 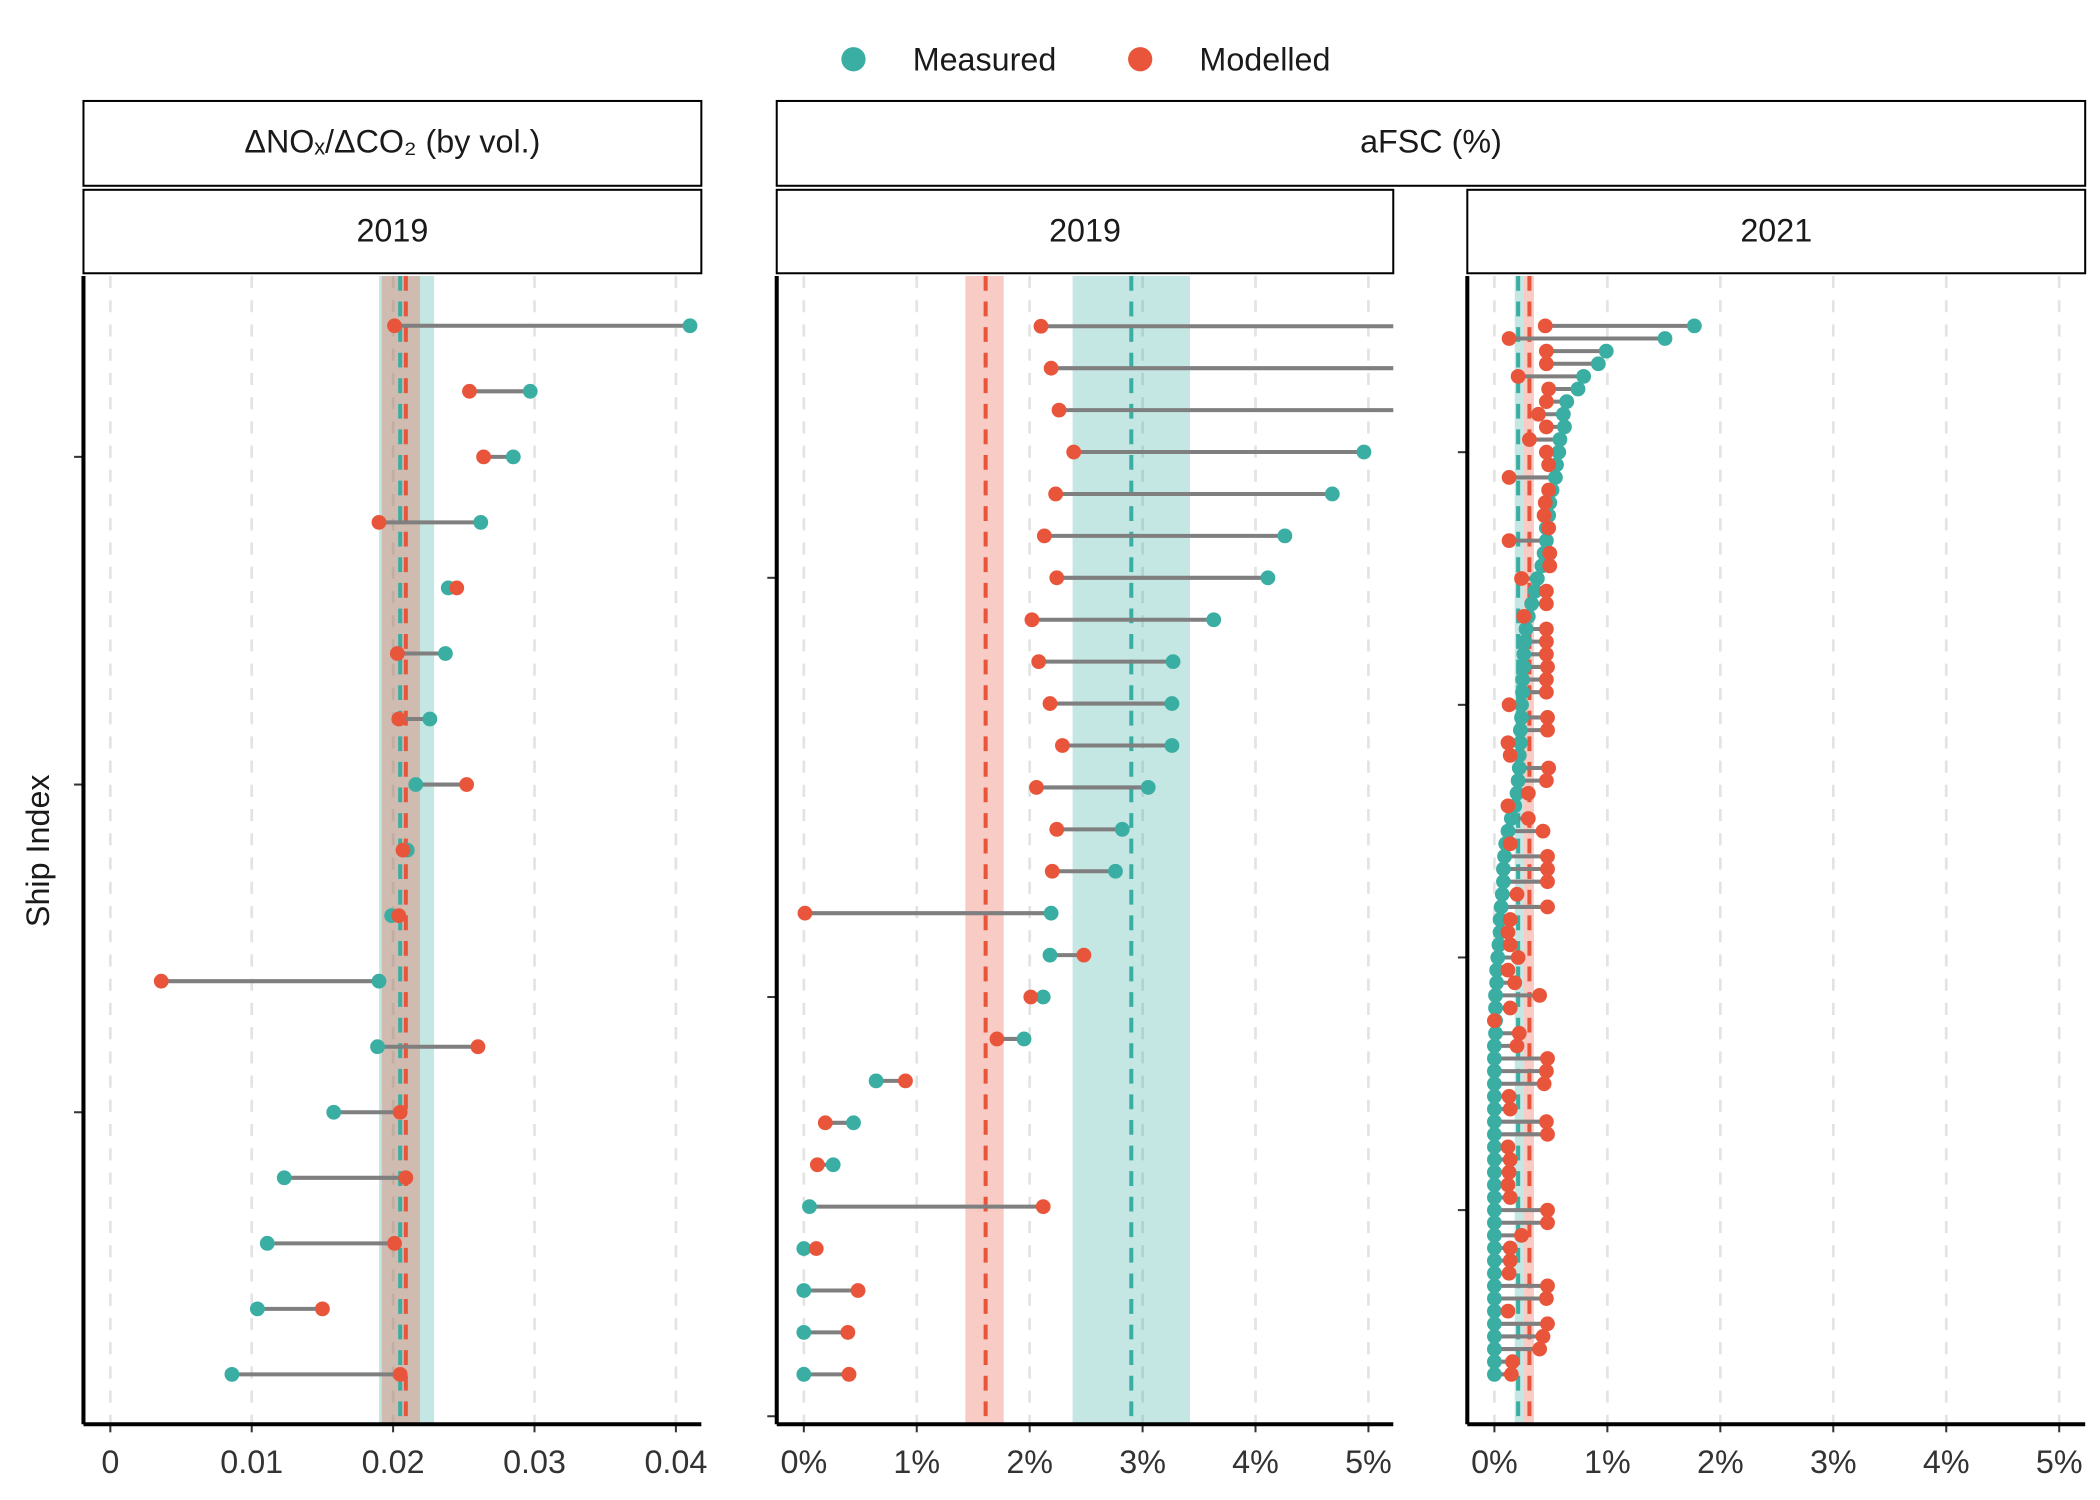 What do you see at coordinates (1368, 1462) in the screenshot?
I see `x-tick-label: 5%` at bounding box center [1368, 1462].